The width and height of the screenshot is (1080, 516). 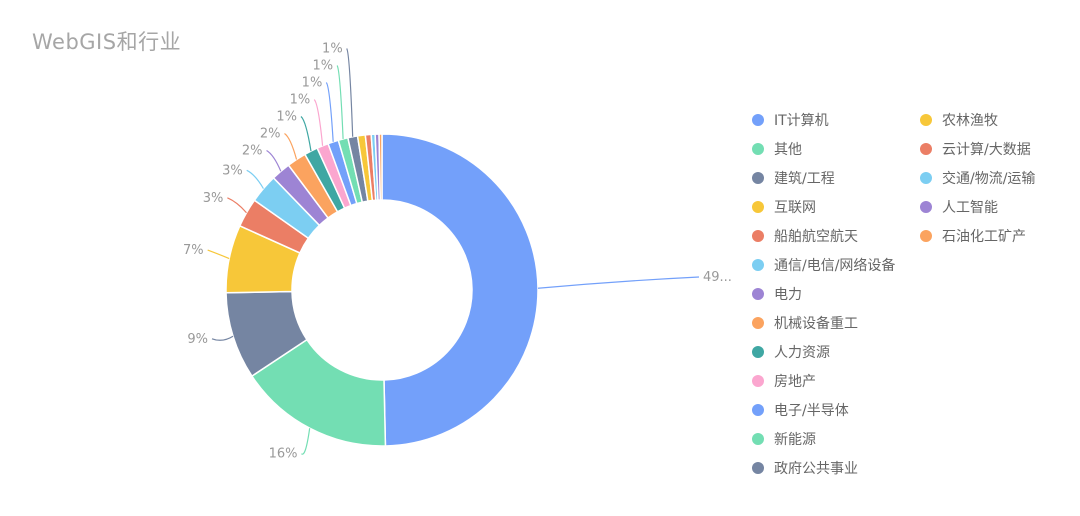 What do you see at coordinates (286, 117) in the screenshot?
I see `data-label-8: 1%` at bounding box center [286, 117].